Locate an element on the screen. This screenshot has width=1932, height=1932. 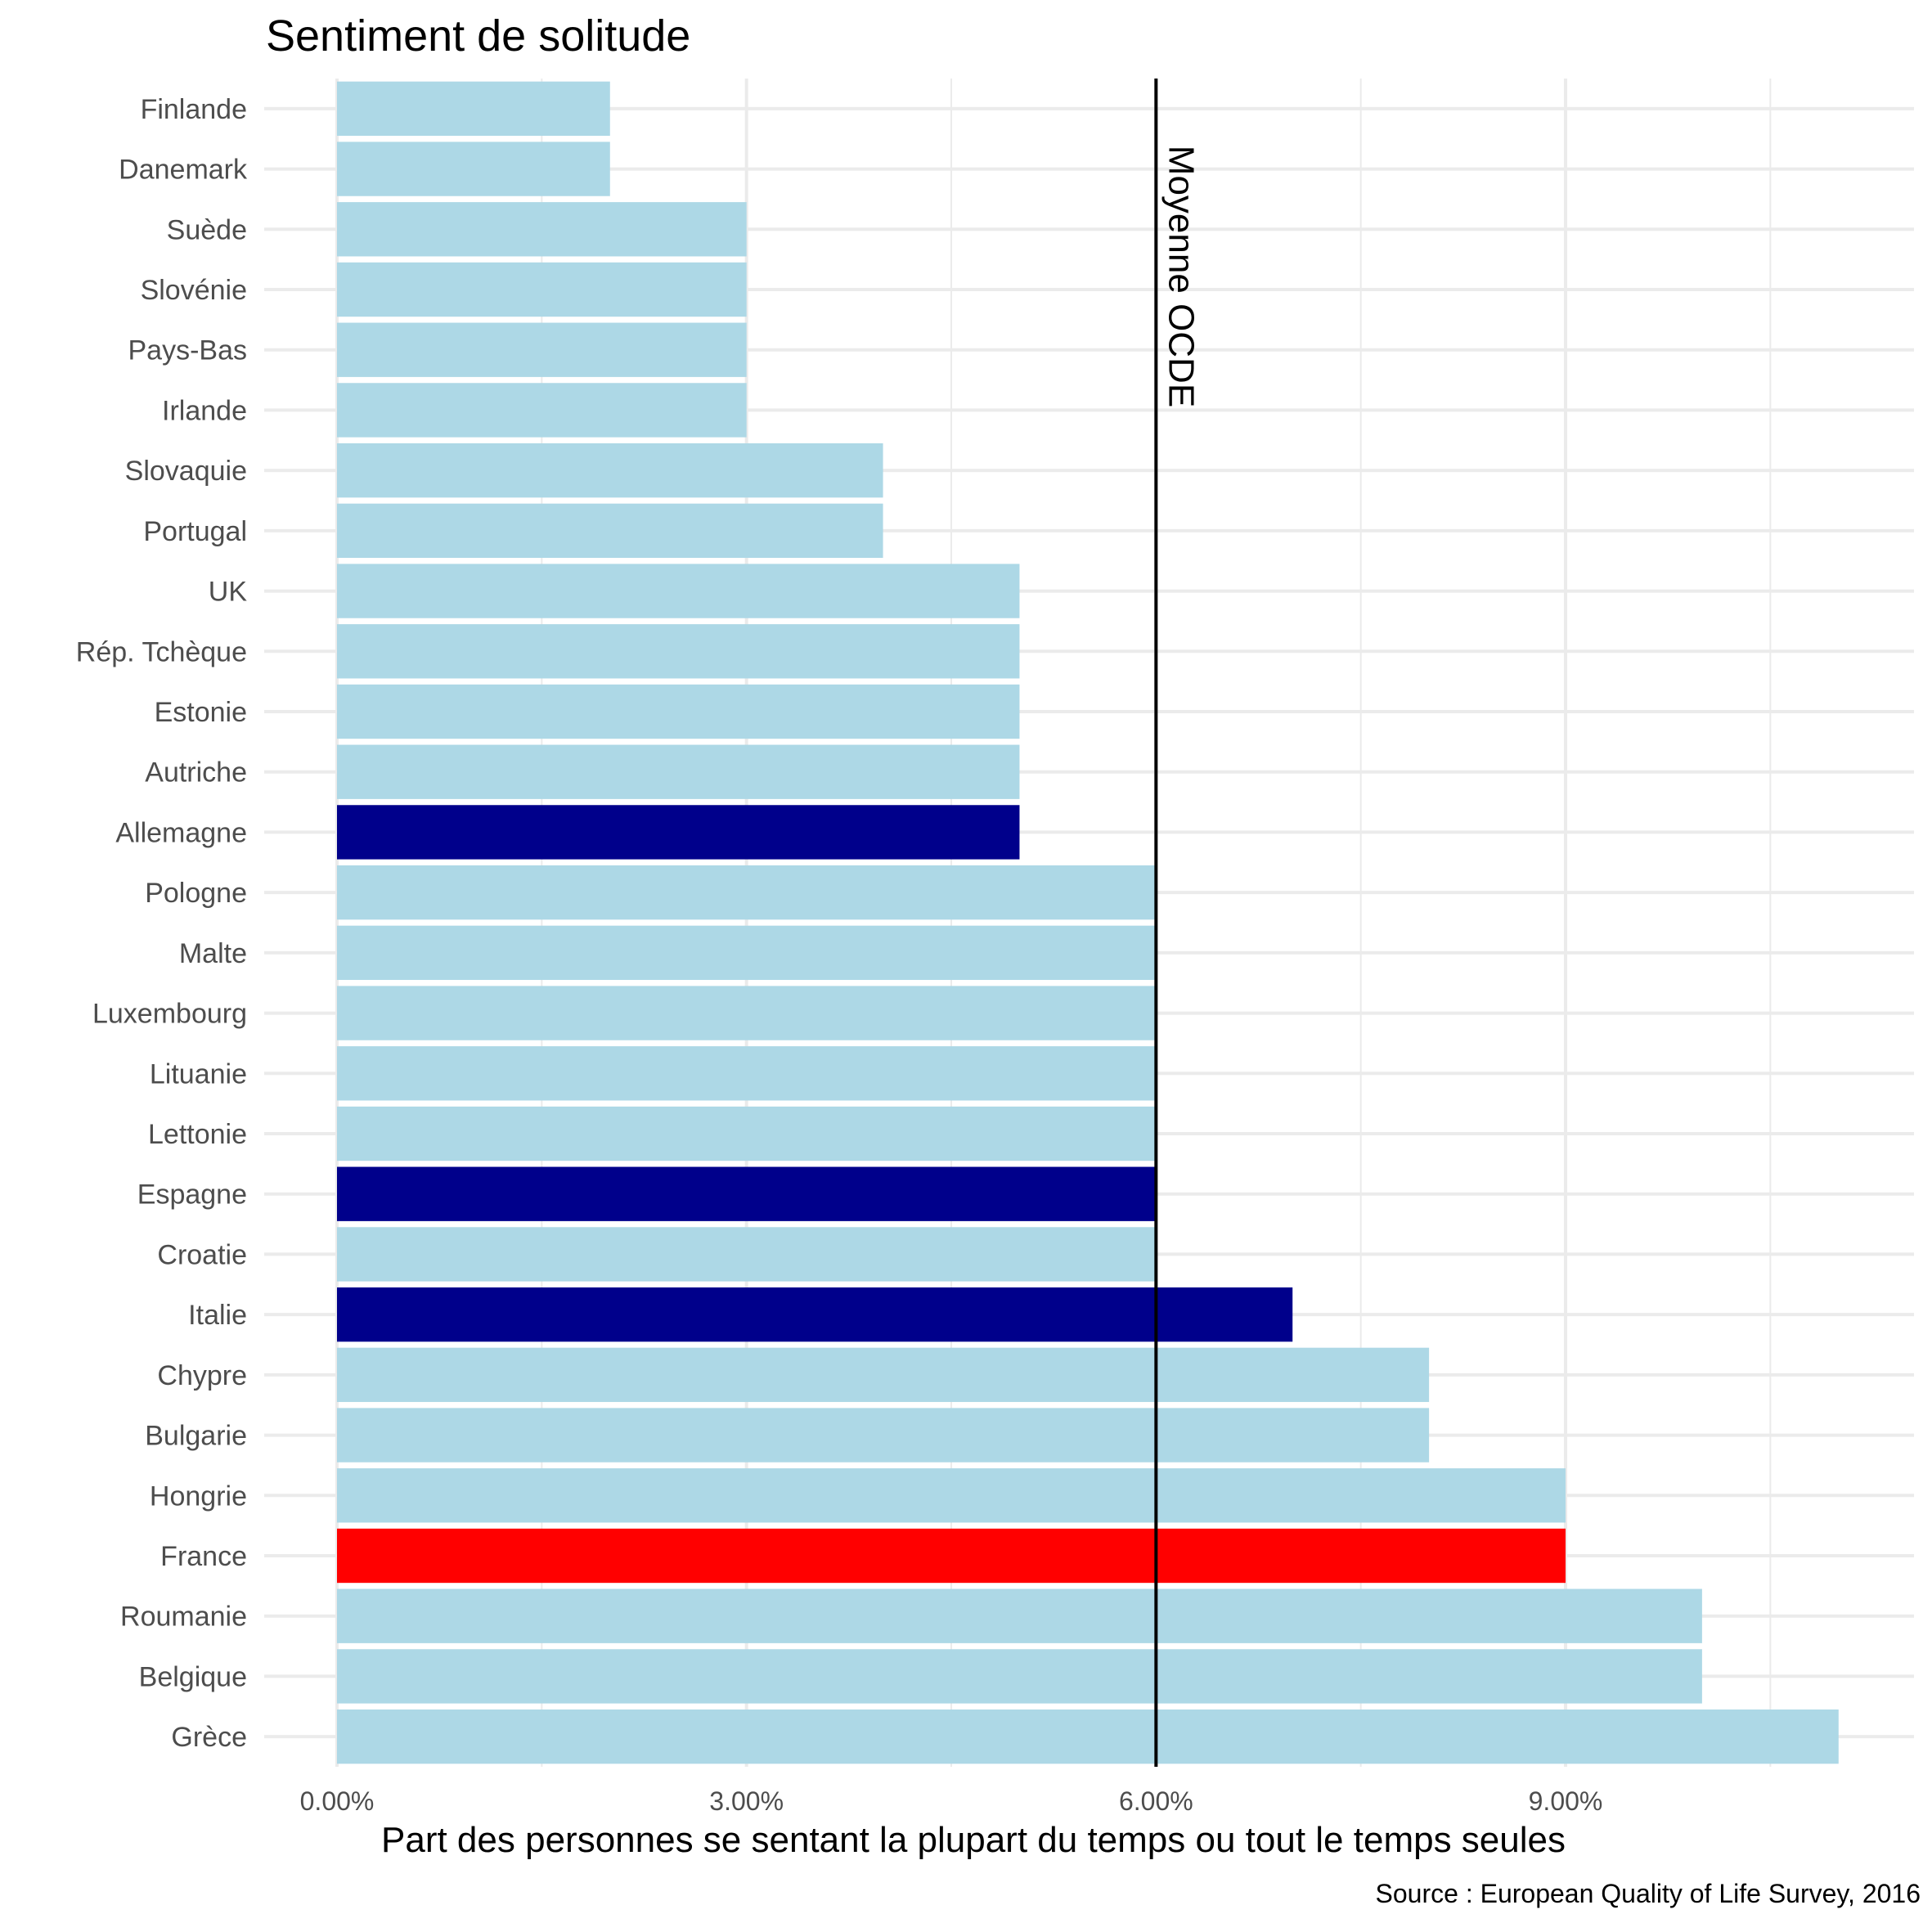
y-tick-label: Malte is located at coordinates (213, 954).